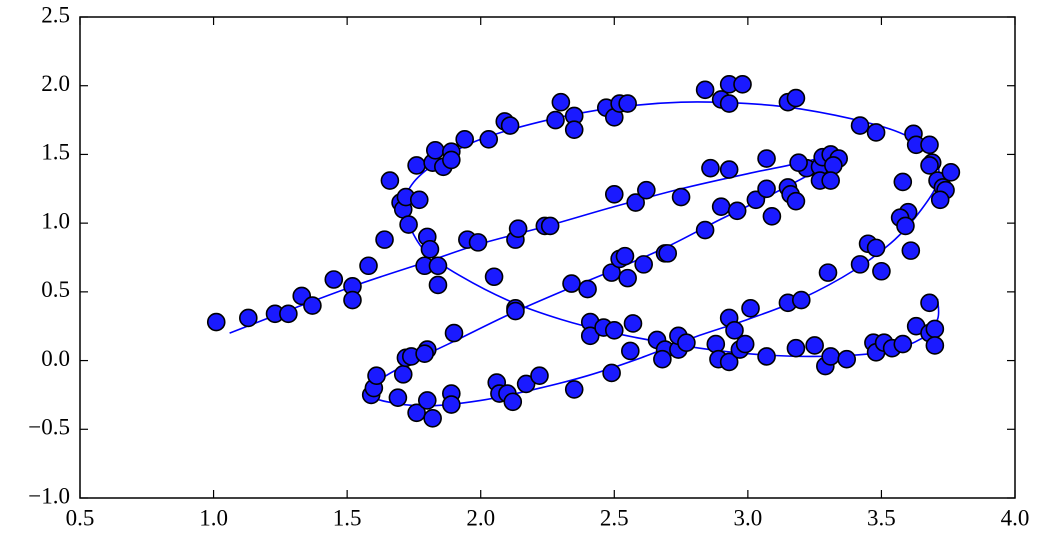 The image size is (1037, 533). I want to click on x-tick-label: 3.5, so click(881, 517).